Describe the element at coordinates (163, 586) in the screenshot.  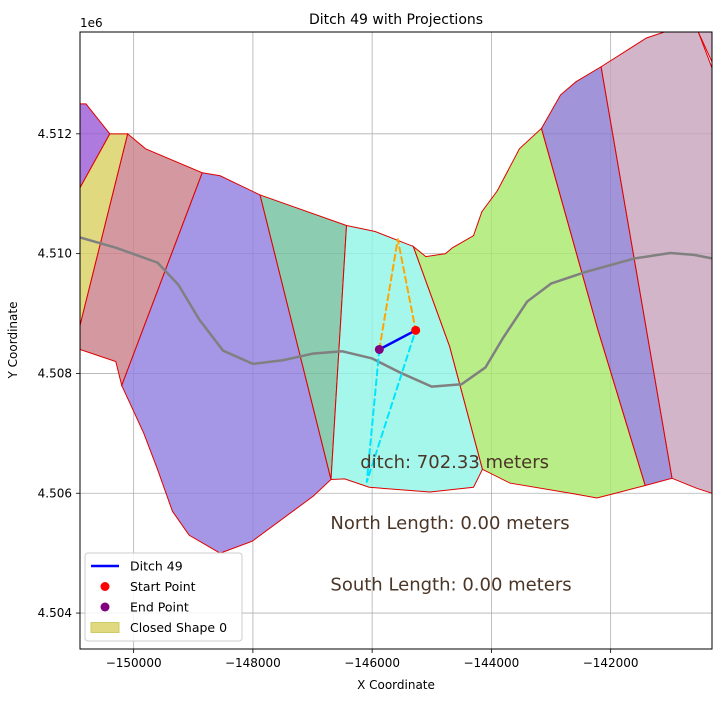
I see `legend-label: Start Point` at that location.